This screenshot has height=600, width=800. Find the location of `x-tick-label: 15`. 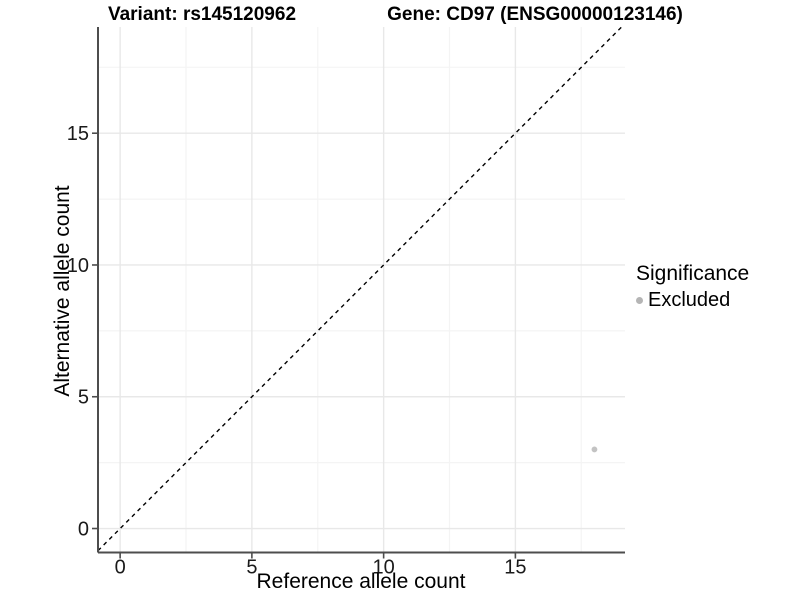

x-tick-label: 15 is located at coordinates (515, 568).